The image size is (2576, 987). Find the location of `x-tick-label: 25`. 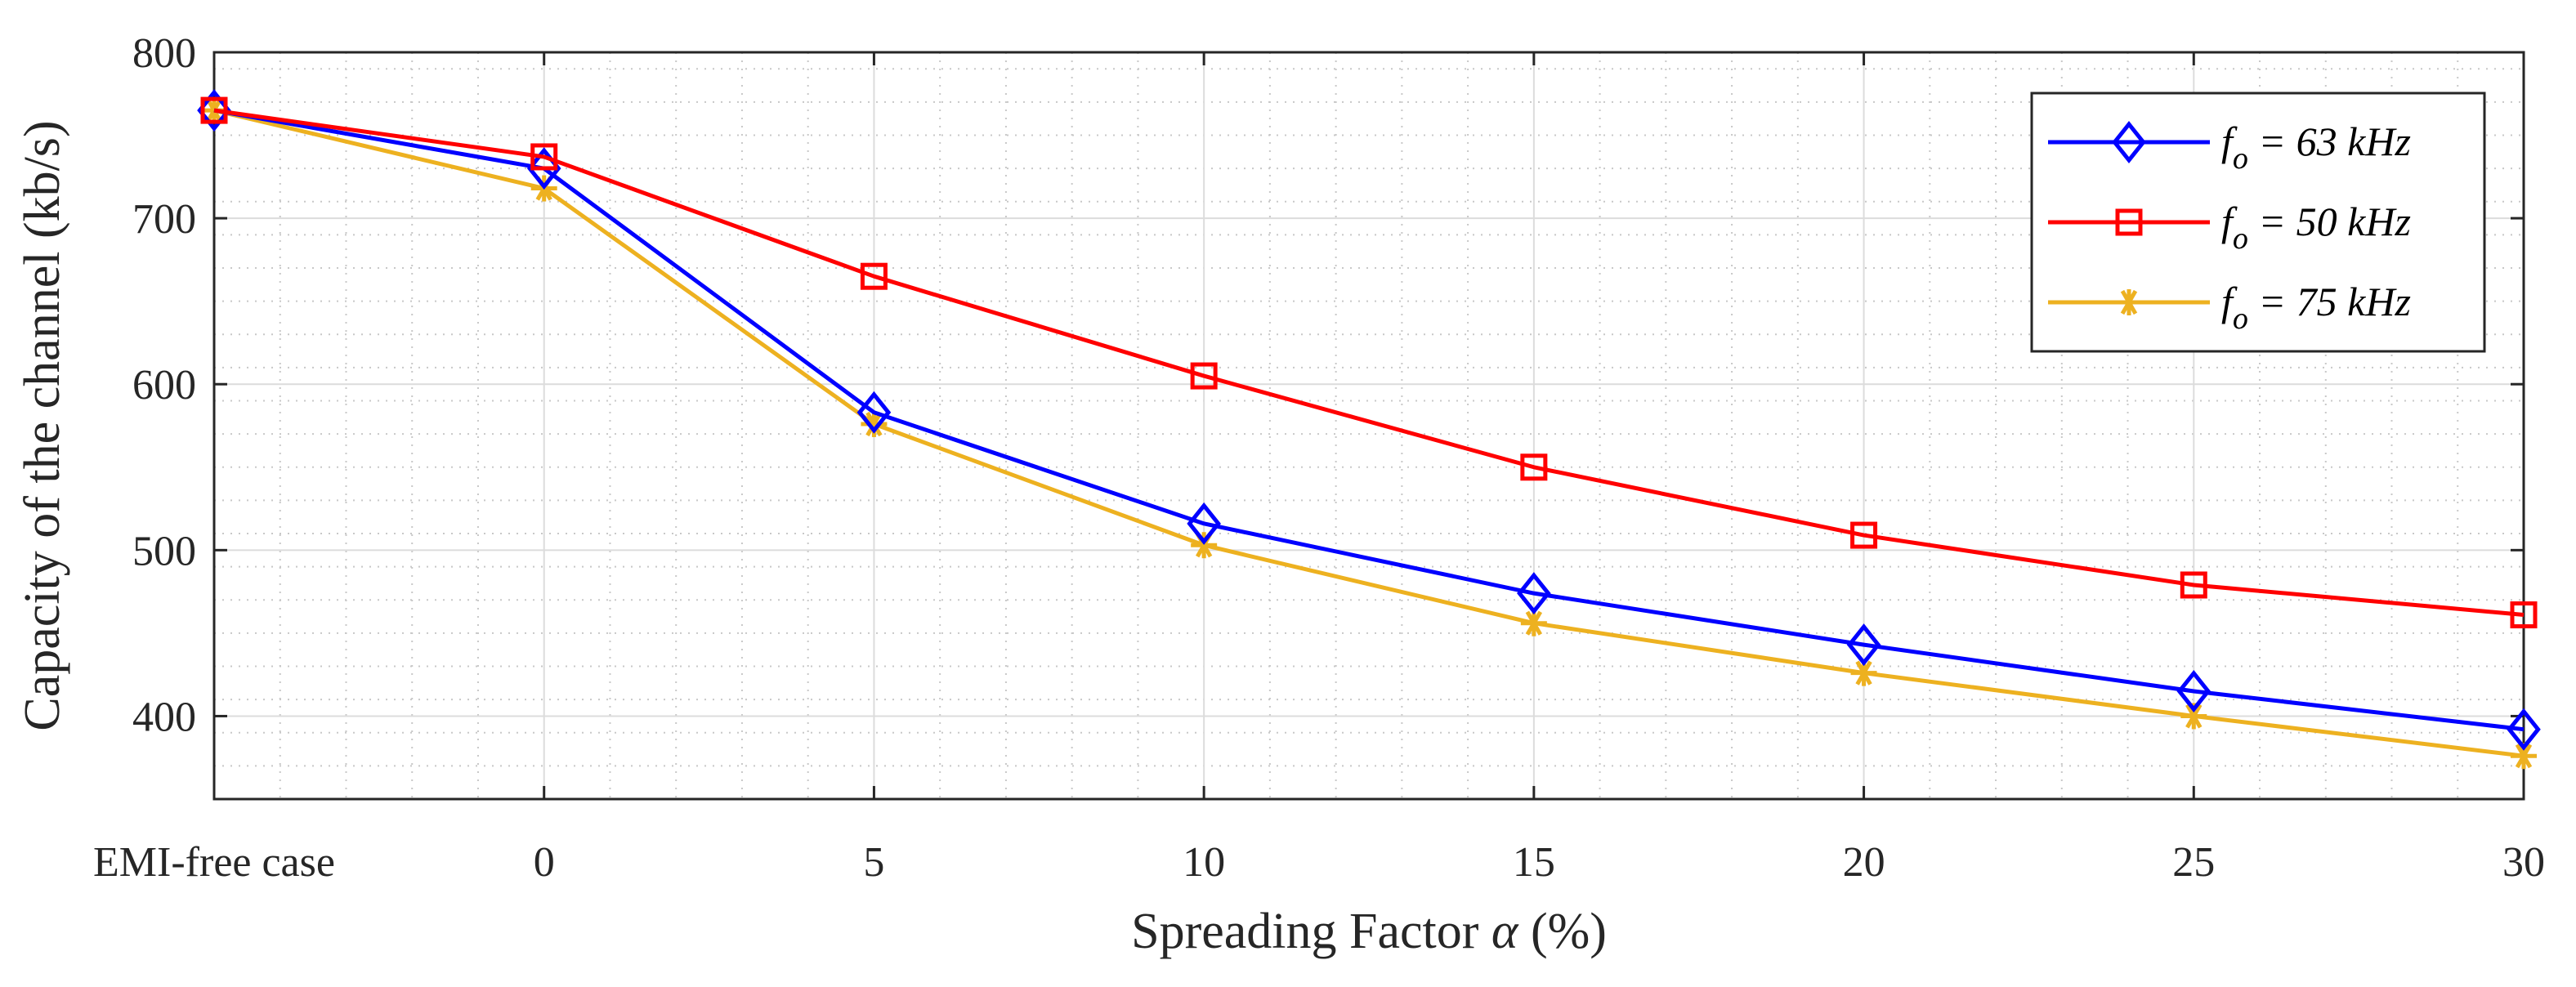

x-tick-label: 25 is located at coordinates (2193, 862).